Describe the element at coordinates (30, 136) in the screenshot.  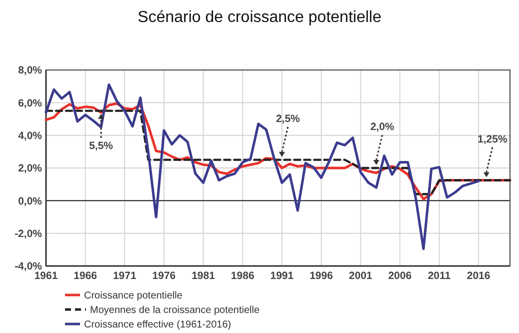
I see `y-tick-label: 4,0%` at that location.